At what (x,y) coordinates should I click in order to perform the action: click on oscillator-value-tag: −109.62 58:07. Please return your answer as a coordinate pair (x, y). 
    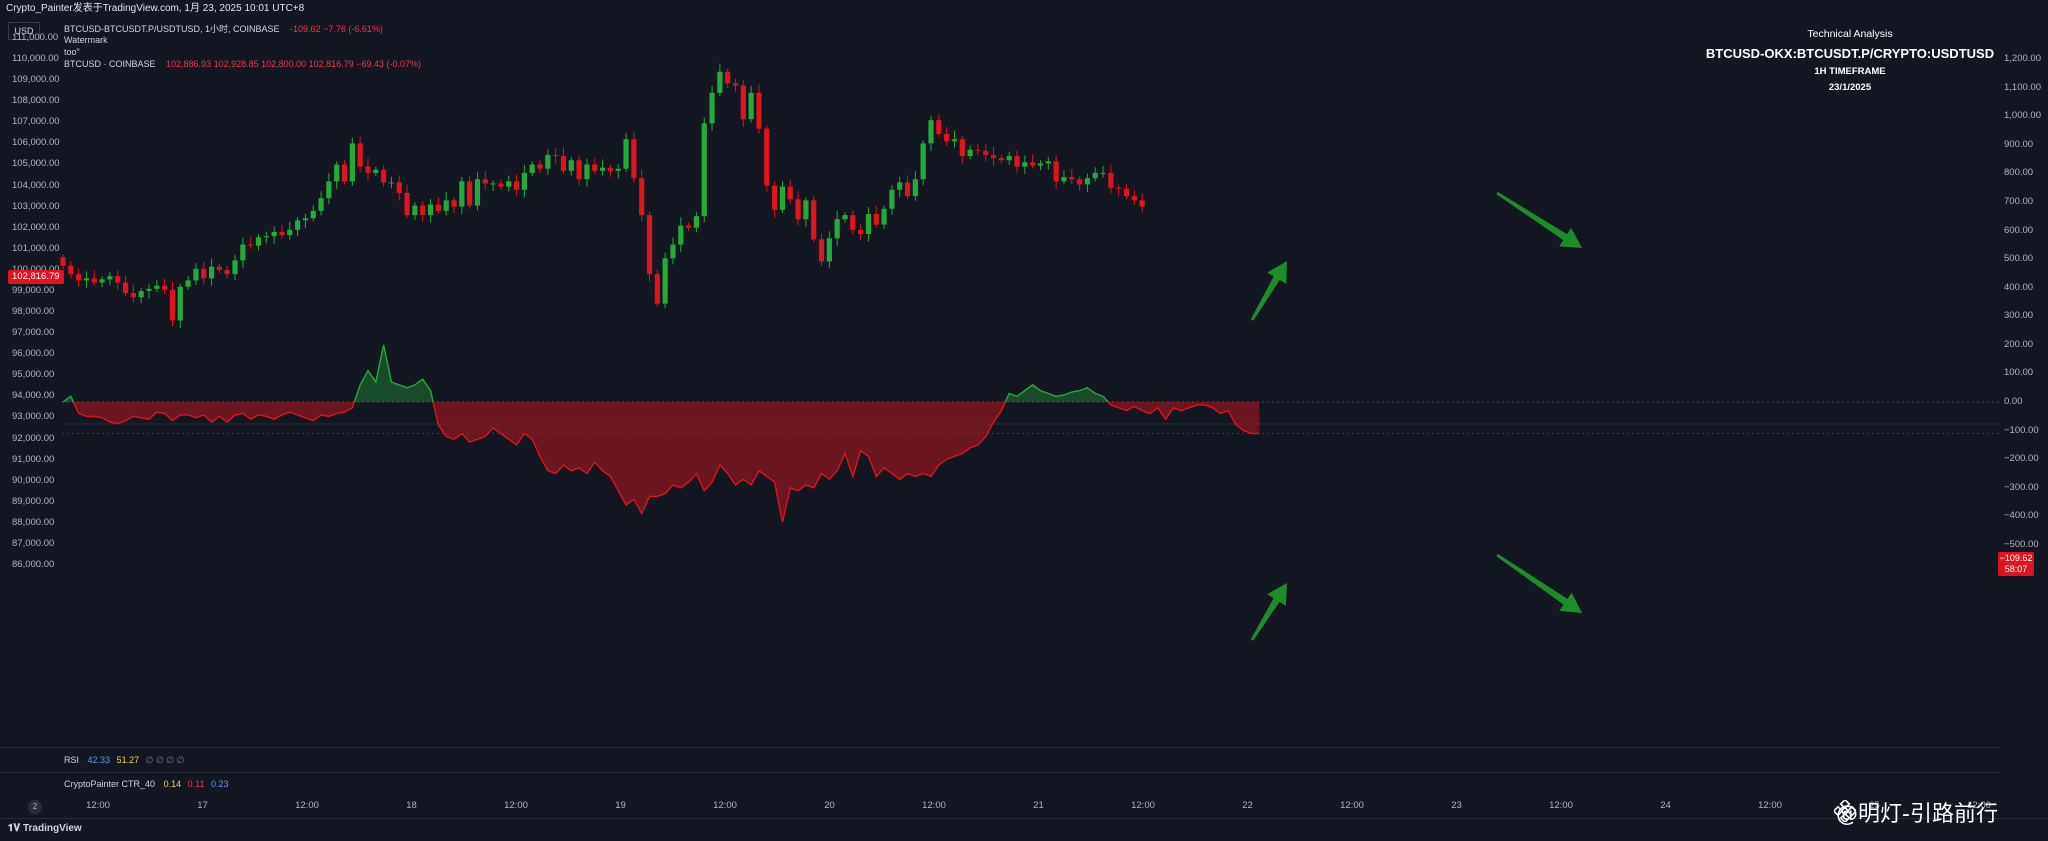
    Looking at the image, I should click on (2016, 564).